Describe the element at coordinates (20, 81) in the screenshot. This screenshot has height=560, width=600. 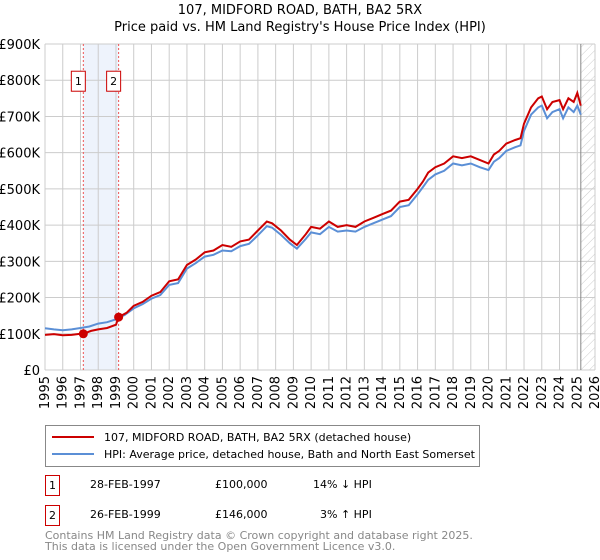
I see `y-tick-label: £800K` at that location.